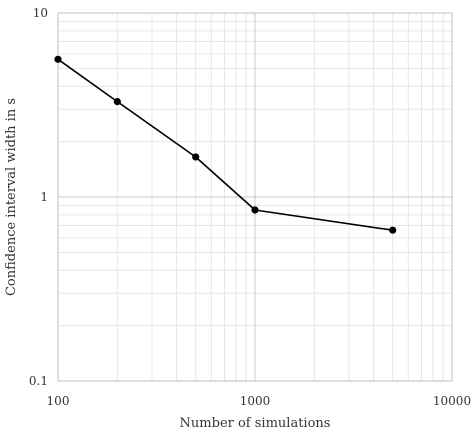 Image resolution: width=474 pixels, height=431 pixels. I want to click on y-tick-label: 1, so click(44, 197).